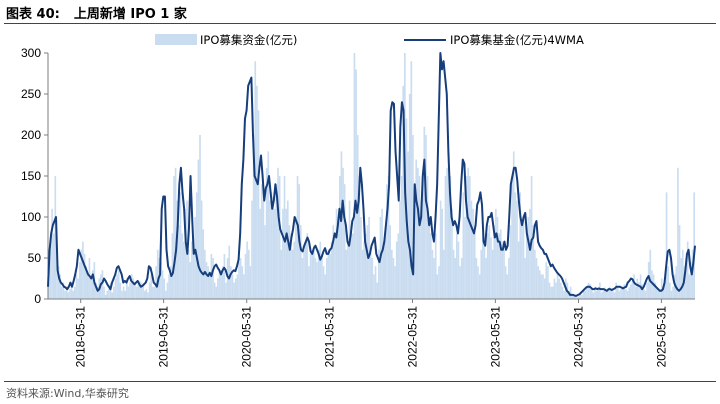  I want to click on x-tick-label-5: 2023-05-31, so click(495, 337).